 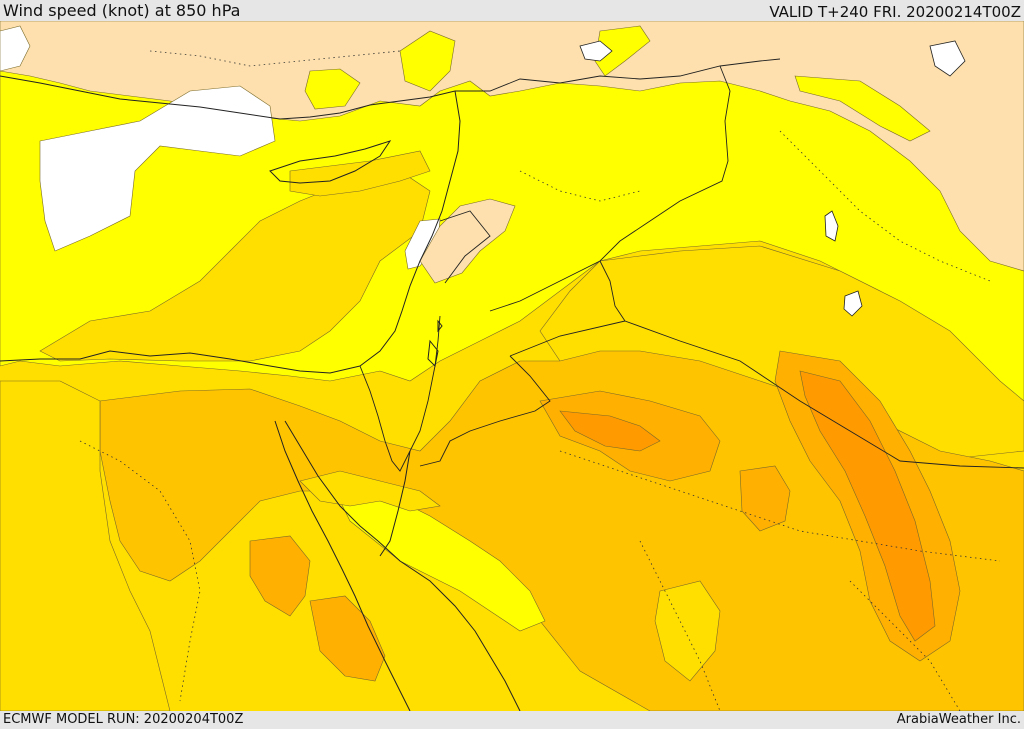 What do you see at coordinates (867, 506) in the screenshot?
I see `zone-orange-dark` at bounding box center [867, 506].